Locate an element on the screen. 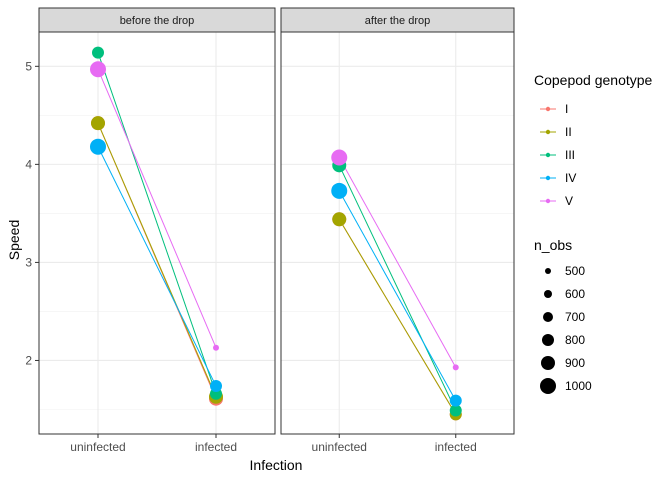  size-legend-label: 600 is located at coordinates (575, 294).